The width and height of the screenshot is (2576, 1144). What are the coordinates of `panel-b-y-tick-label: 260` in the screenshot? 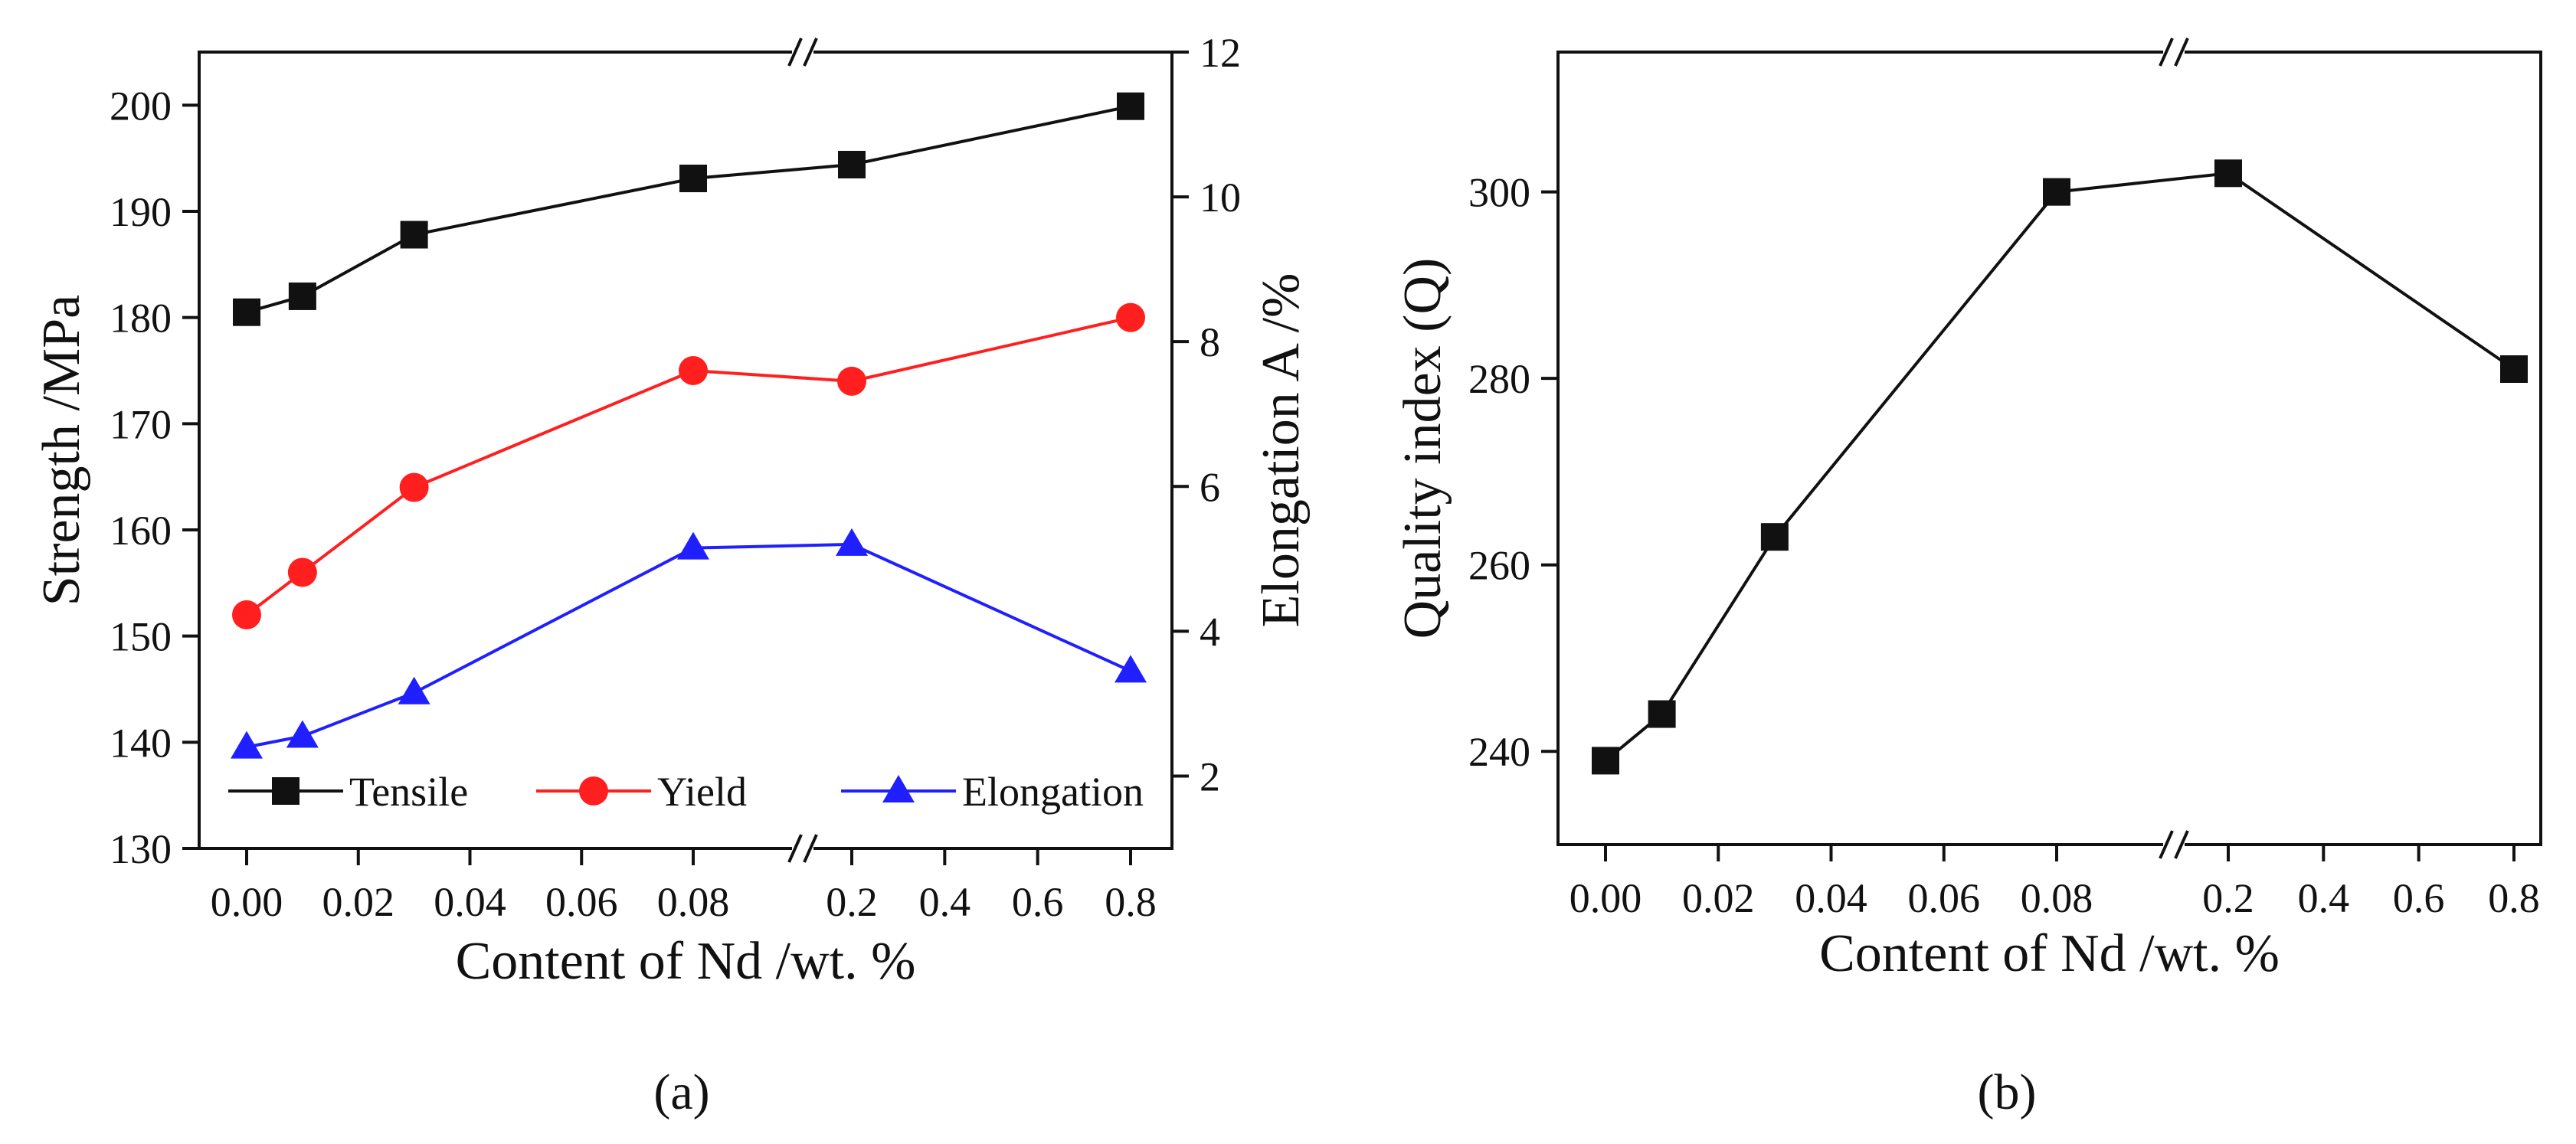 It's located at (1499, 566).